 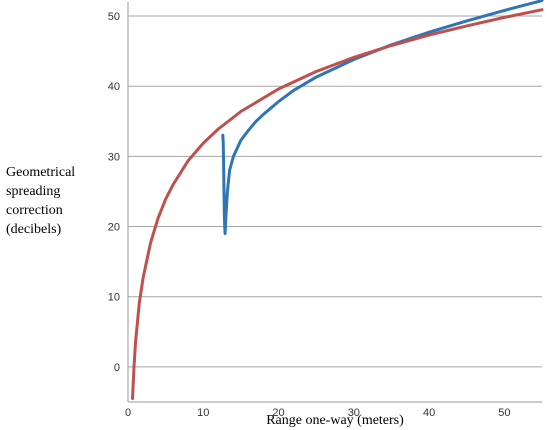 I want to click on y-axis-title-line: Geometrical, so click(x=40, y=172).